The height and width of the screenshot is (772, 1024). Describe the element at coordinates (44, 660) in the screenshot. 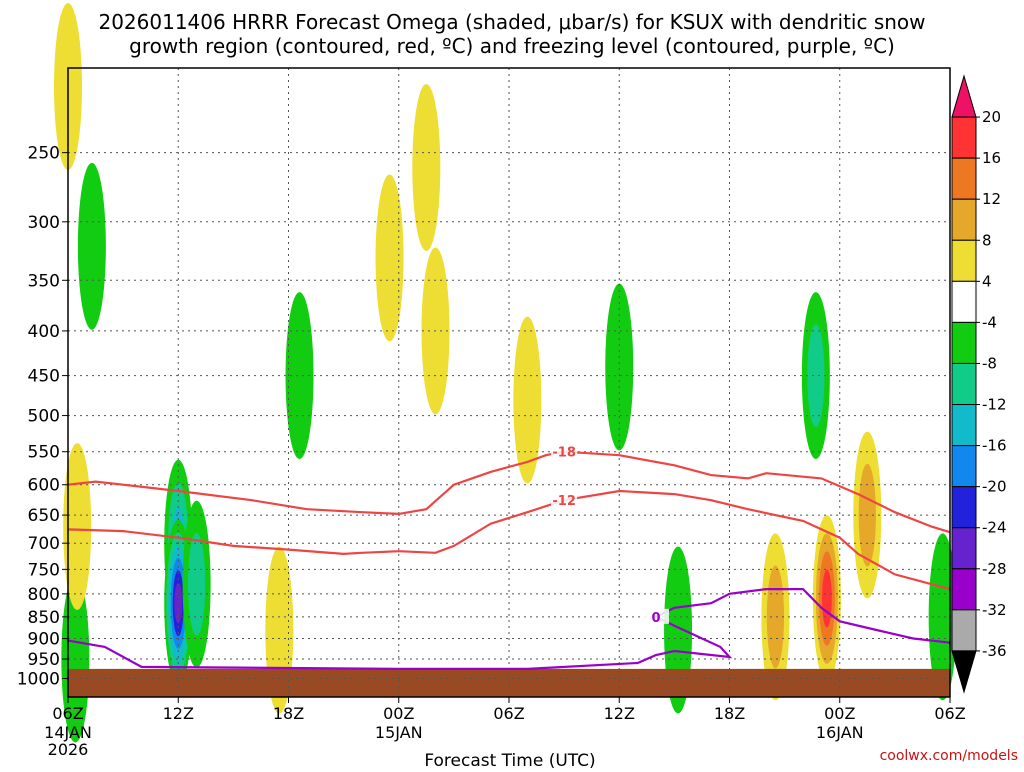

I see `y-tick-label-950: 950` at that location.